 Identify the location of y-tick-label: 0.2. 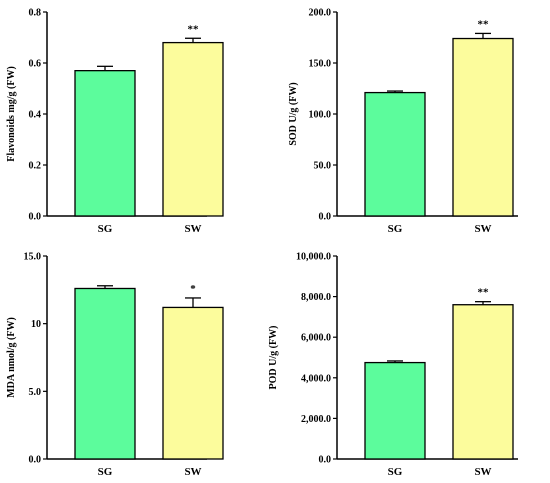
(35, 166).